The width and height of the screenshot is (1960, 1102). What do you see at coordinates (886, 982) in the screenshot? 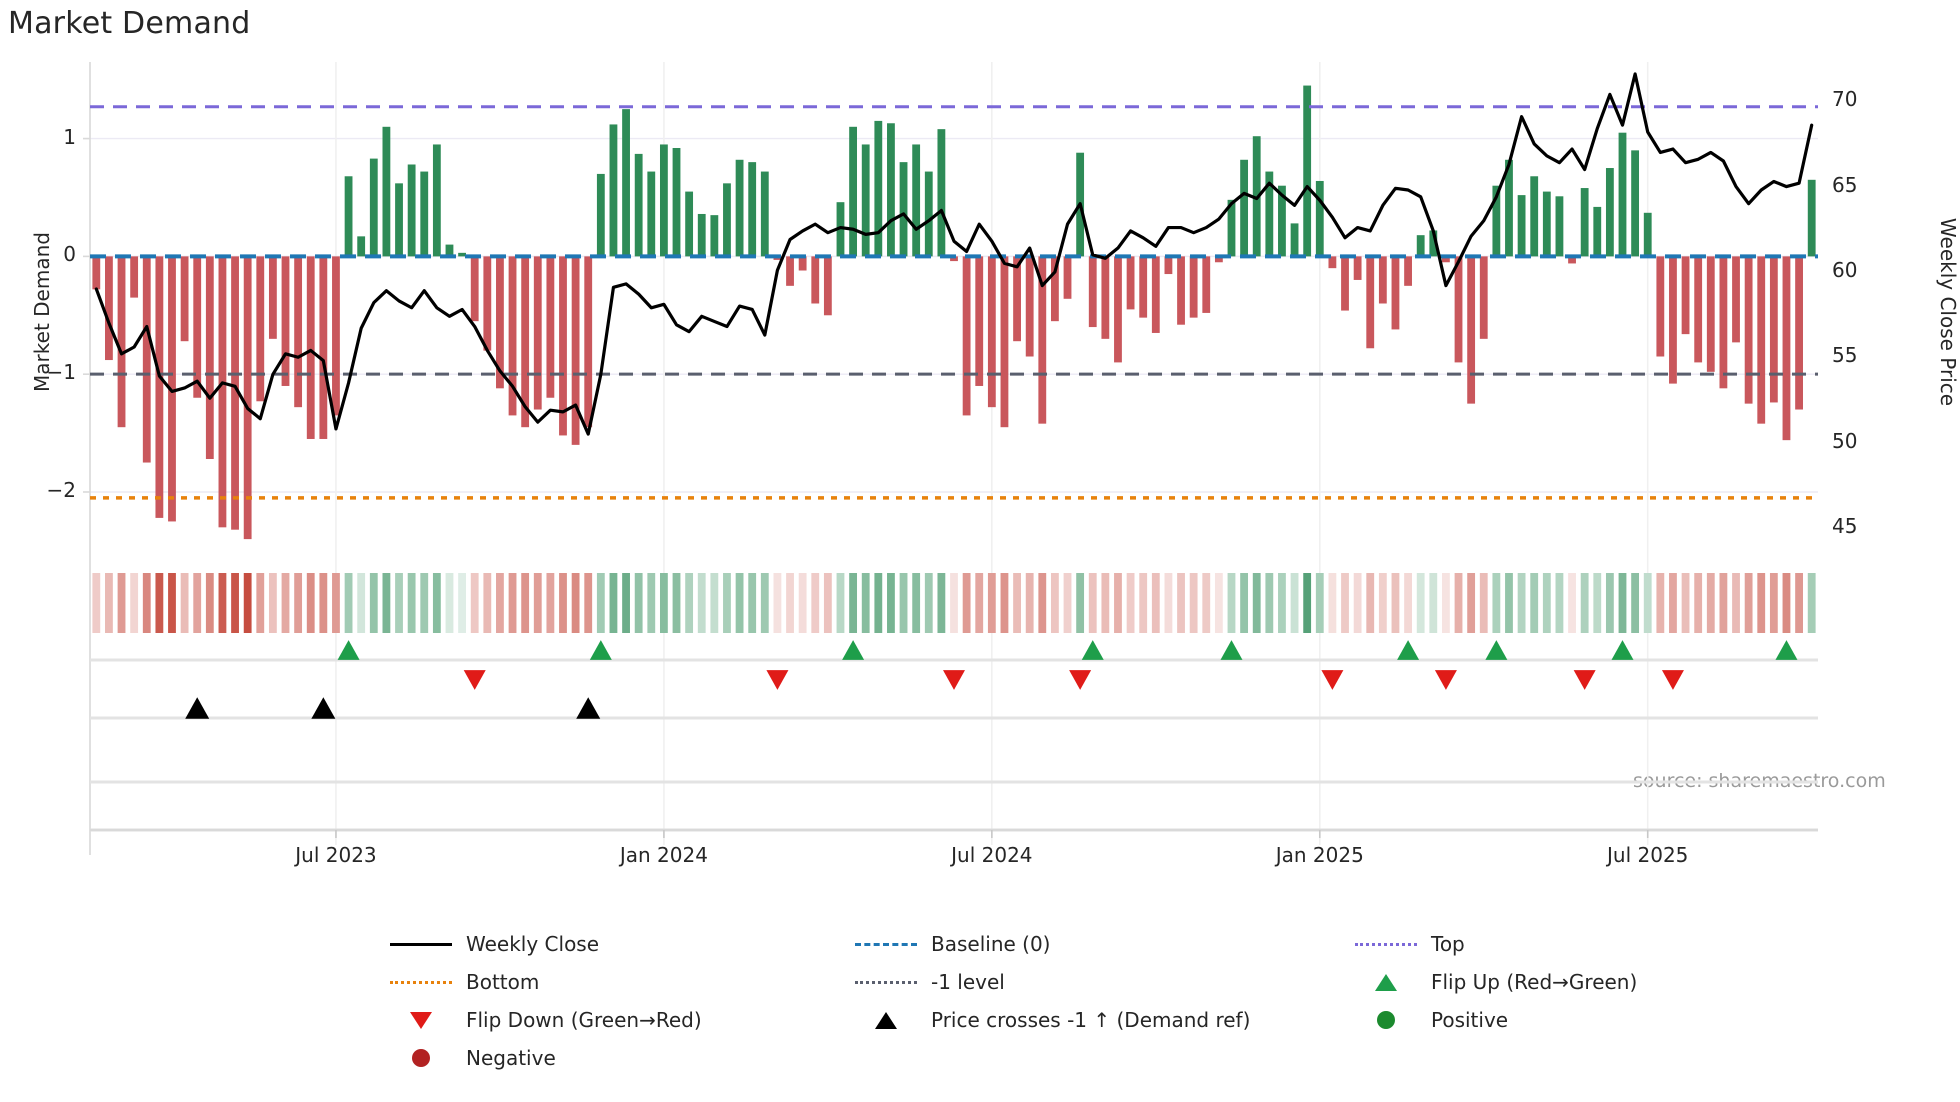
I see `dotted-line-icon` at bounding box center [886, 982].